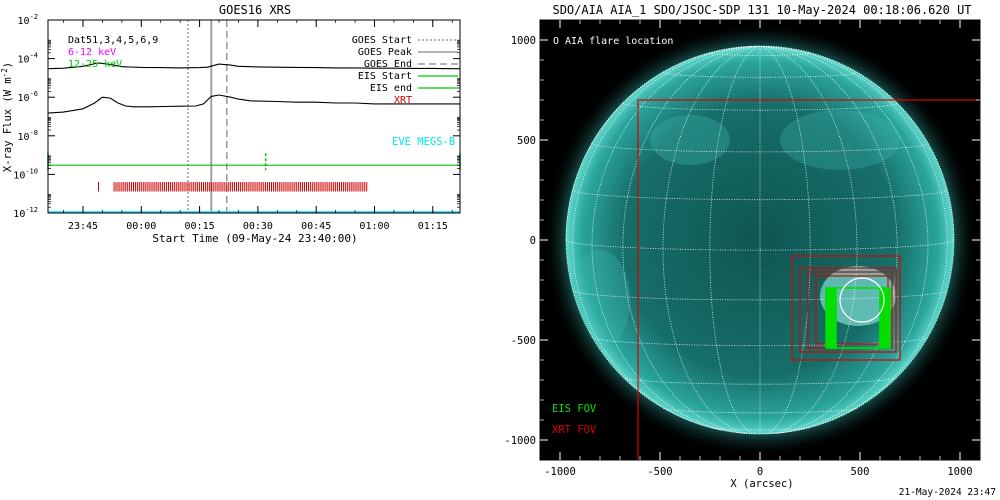 The height and width of the screenshot is (500, 1000). I want to click on aia-y-tick-label: 500, so click(526, 141).